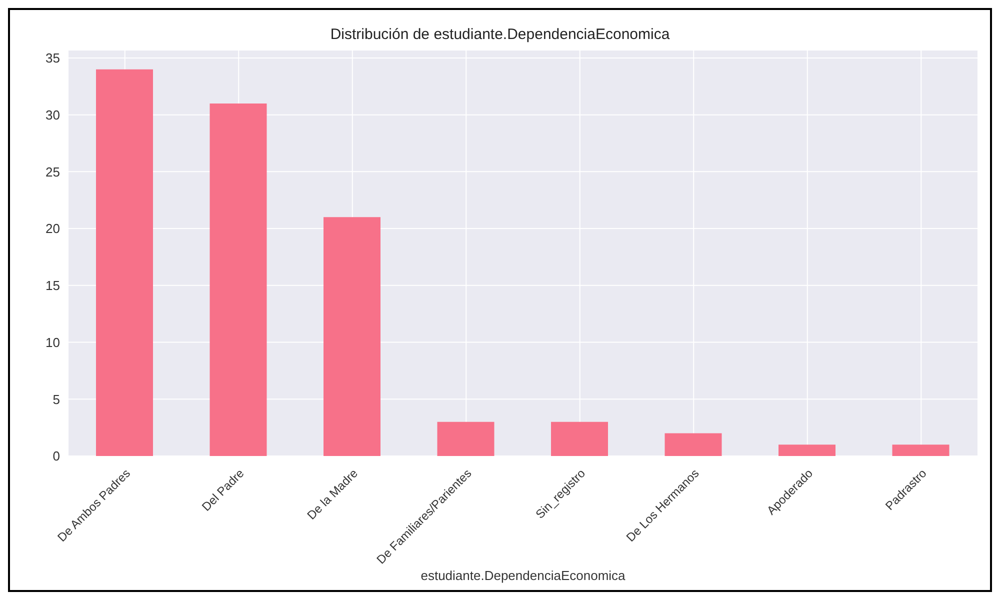 This screenshot has height=597, width=1000. I want to click on y-tick-label: 15, so click(53, 286).